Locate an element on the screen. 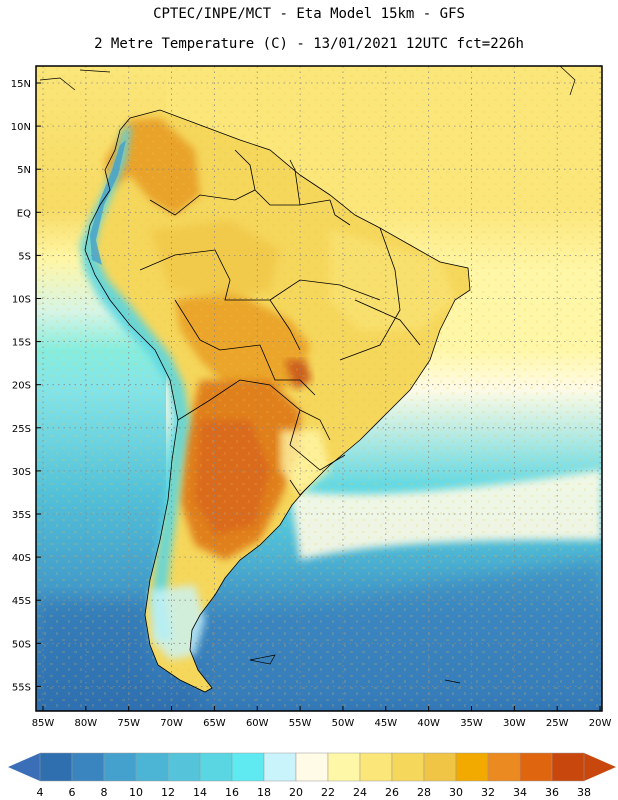 This screenshot has height=800, width=618. temperature-colorbar: 4 6 8 10 12 14 16 18 20 22 24 26 28 30 32 34 36 38 is located at coordinates (312, 775).